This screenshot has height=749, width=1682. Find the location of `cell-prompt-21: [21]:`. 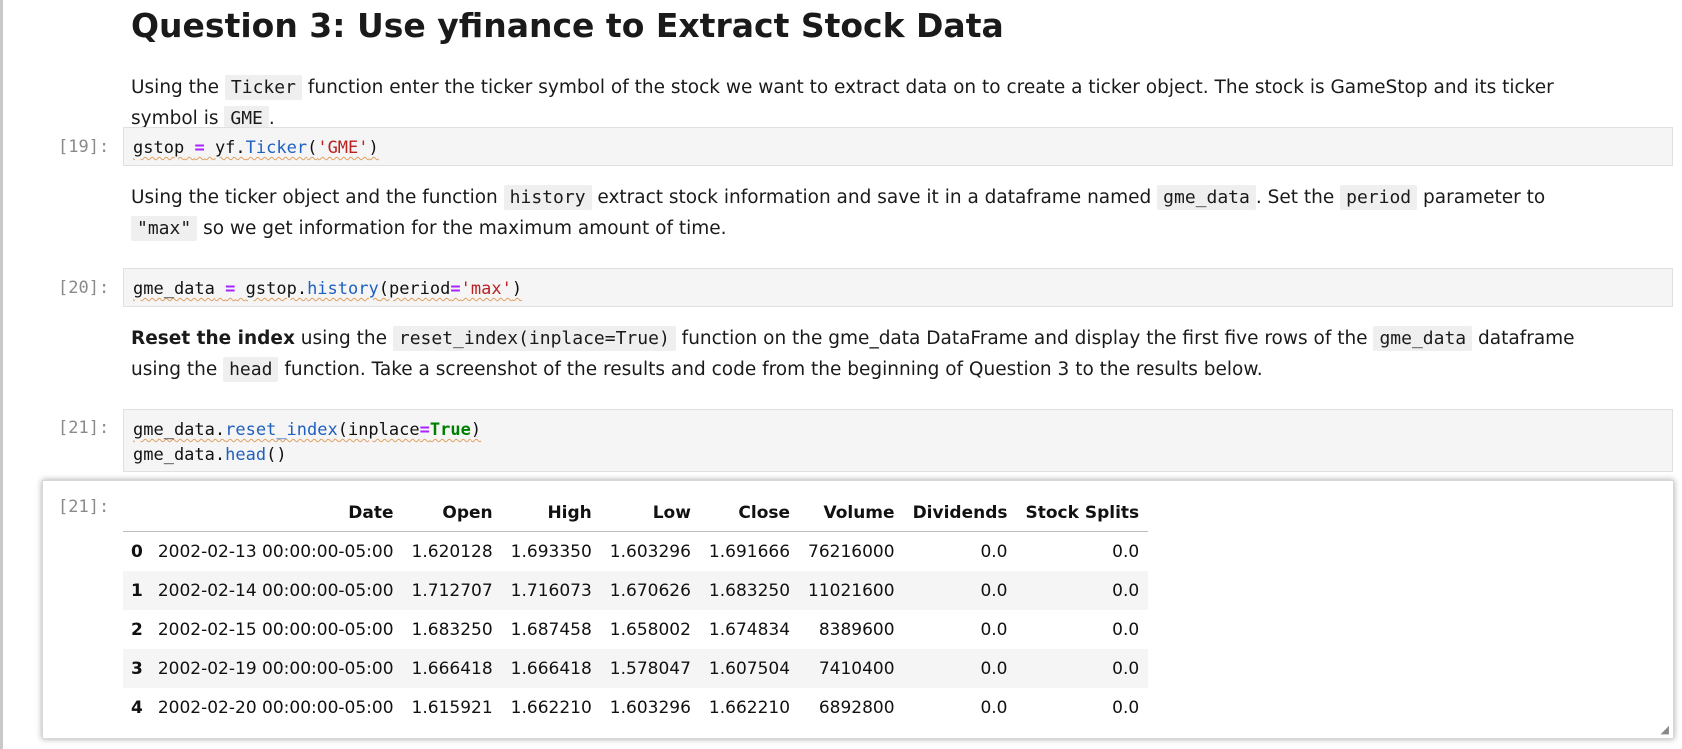

cell-prompt-21: [21]: is located at coordinates (84, 428).